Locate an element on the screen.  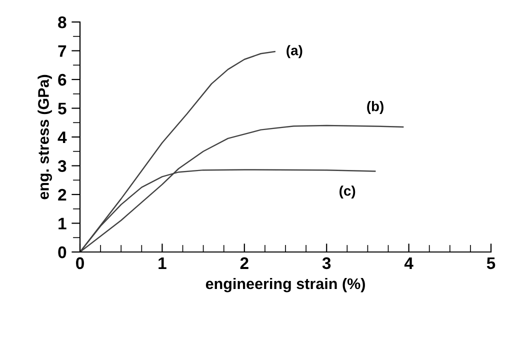
y-tick-label: 3 is located at coordinates (62, 166).